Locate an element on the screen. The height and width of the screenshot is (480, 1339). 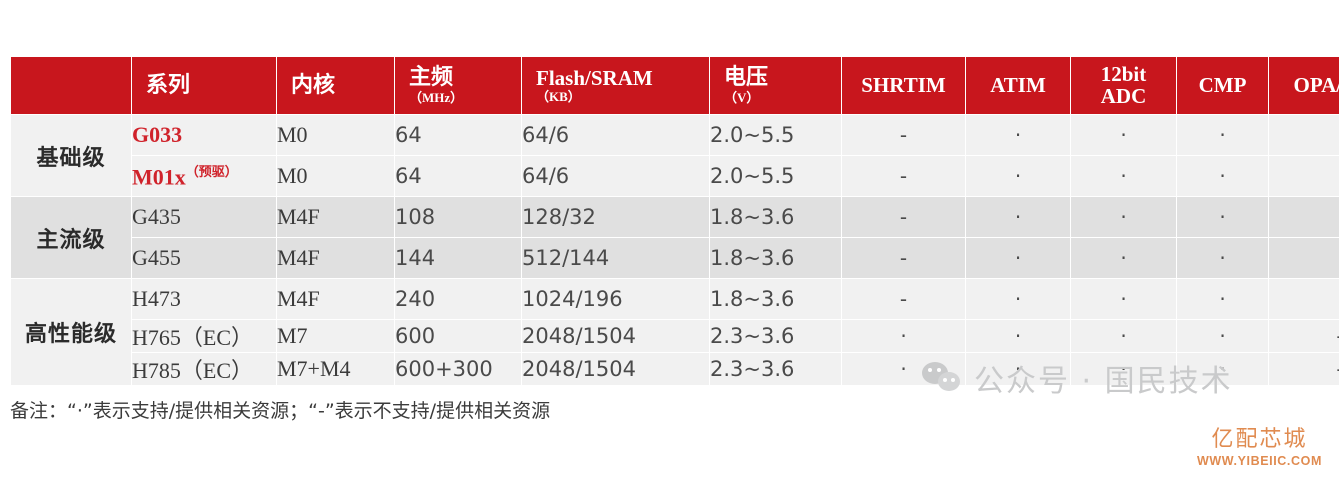
header-row: 系列 内核 主频 （MHz） Flash/SRAM （KB） 电压 （V） is located at coordinates (674, 85).